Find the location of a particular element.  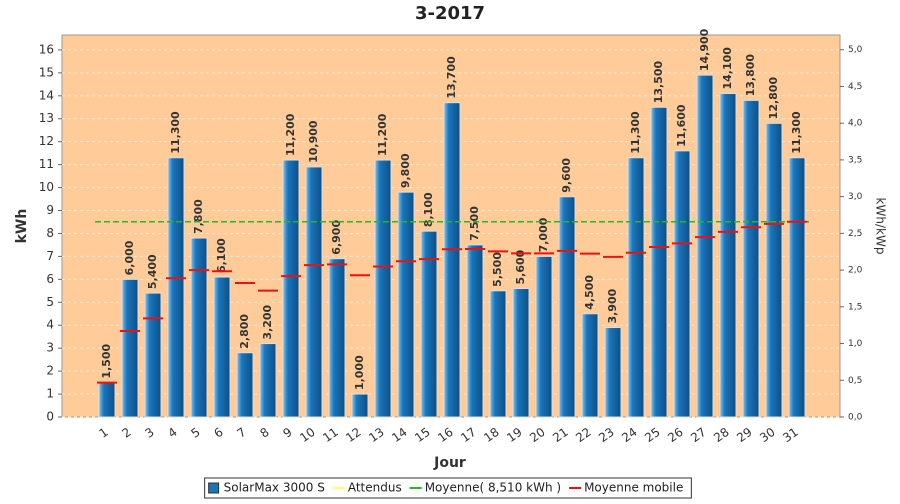

y-tick-label: 1 is located at coordinates (50, 394).